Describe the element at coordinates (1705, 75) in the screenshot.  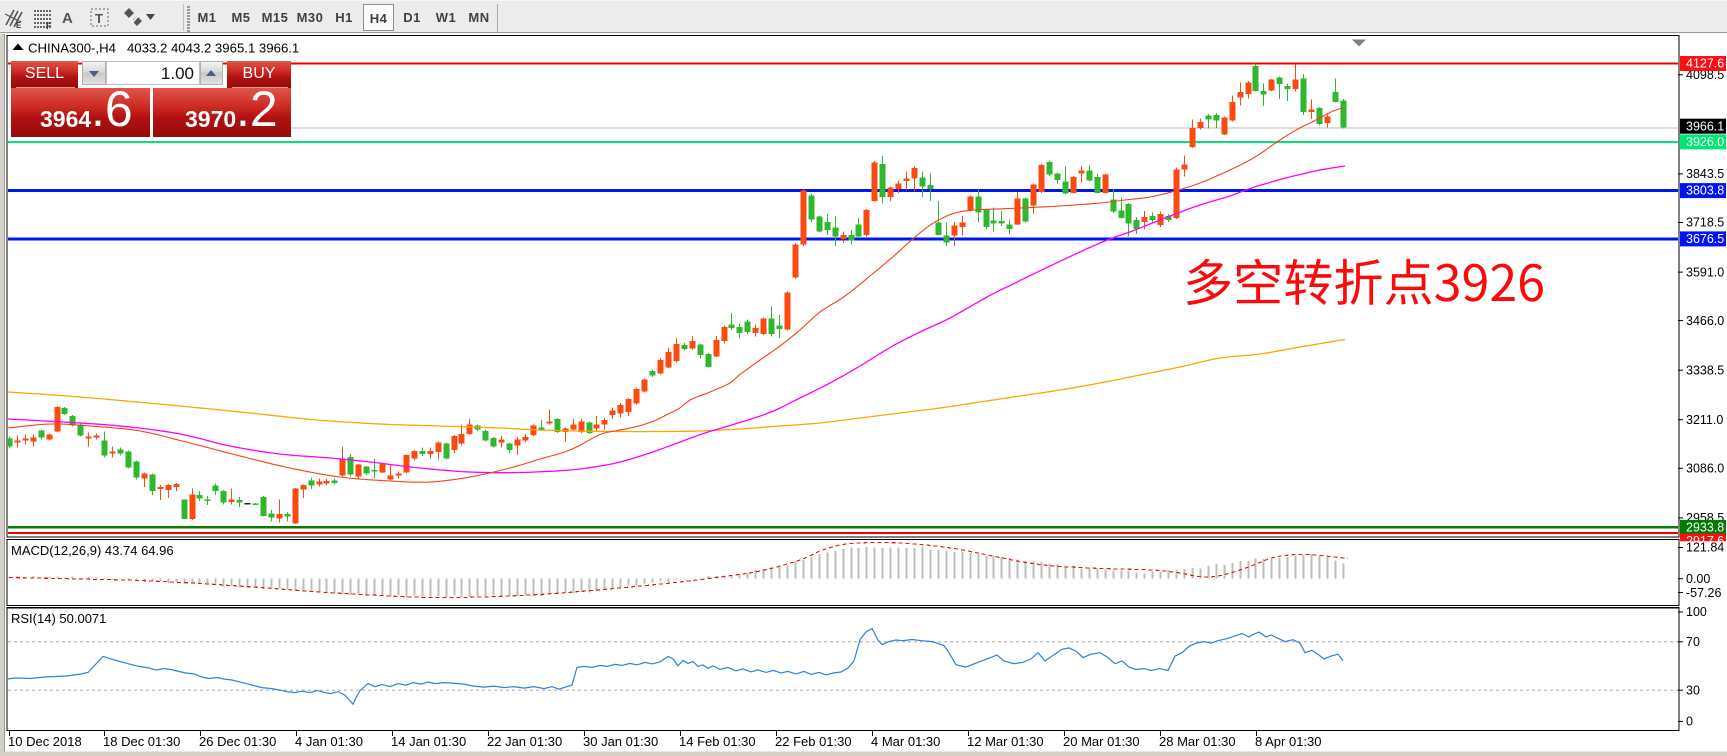
I see `svg-text: 4098.5` at that location.